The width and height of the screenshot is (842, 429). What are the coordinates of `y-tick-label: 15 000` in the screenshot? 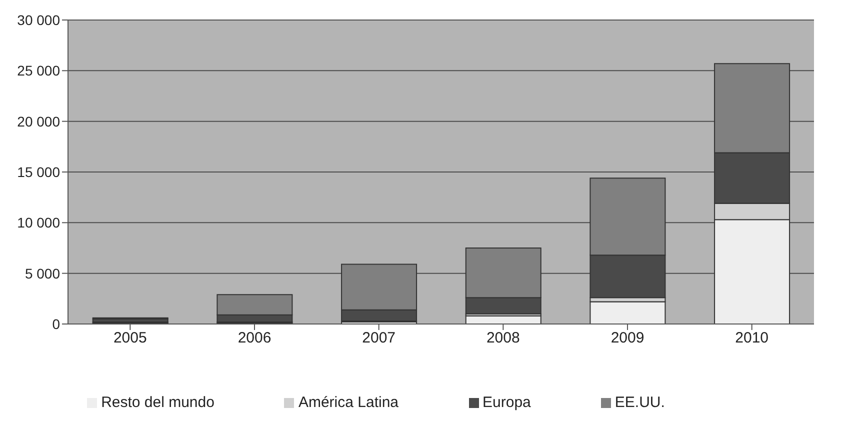 It's located at (38, 172).